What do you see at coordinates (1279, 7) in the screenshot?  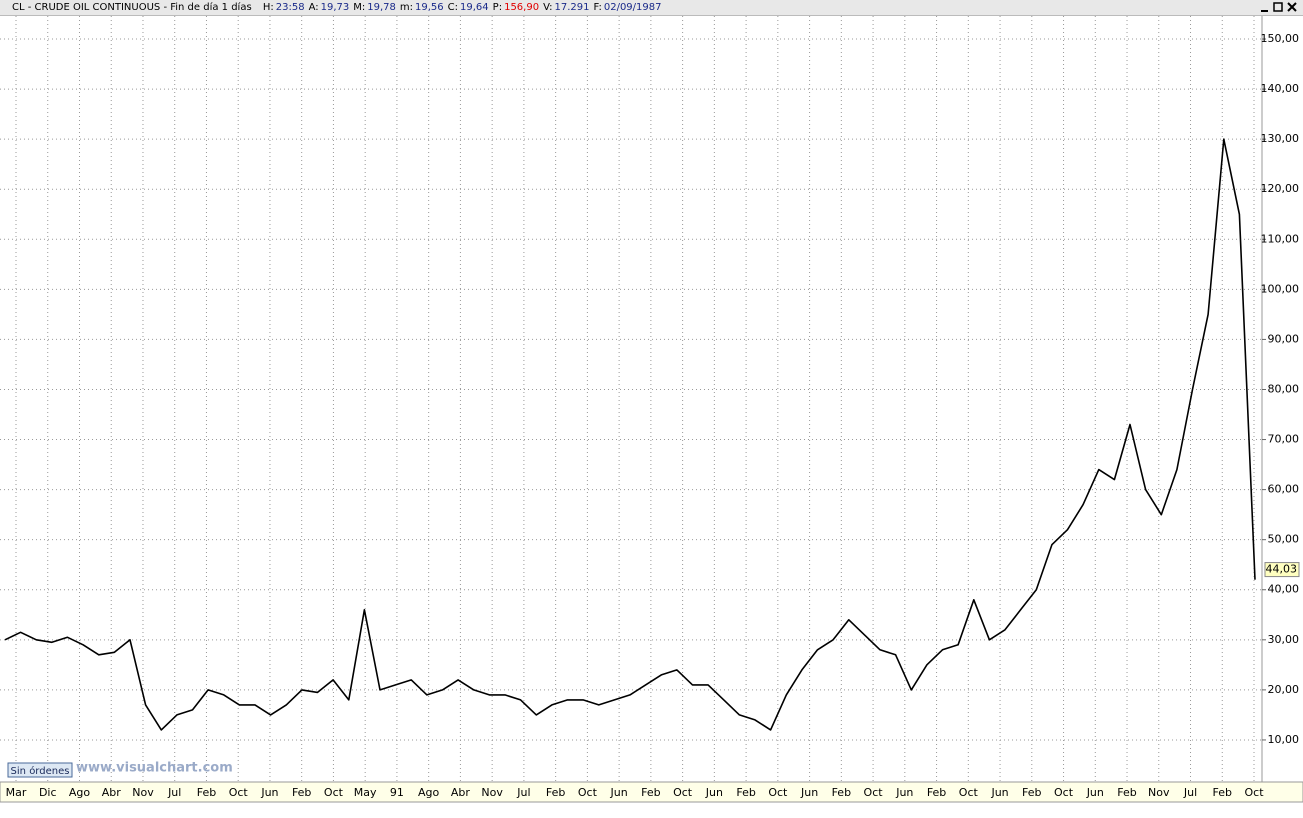 I see `window-buttons` at bounding box center [1279, 7].